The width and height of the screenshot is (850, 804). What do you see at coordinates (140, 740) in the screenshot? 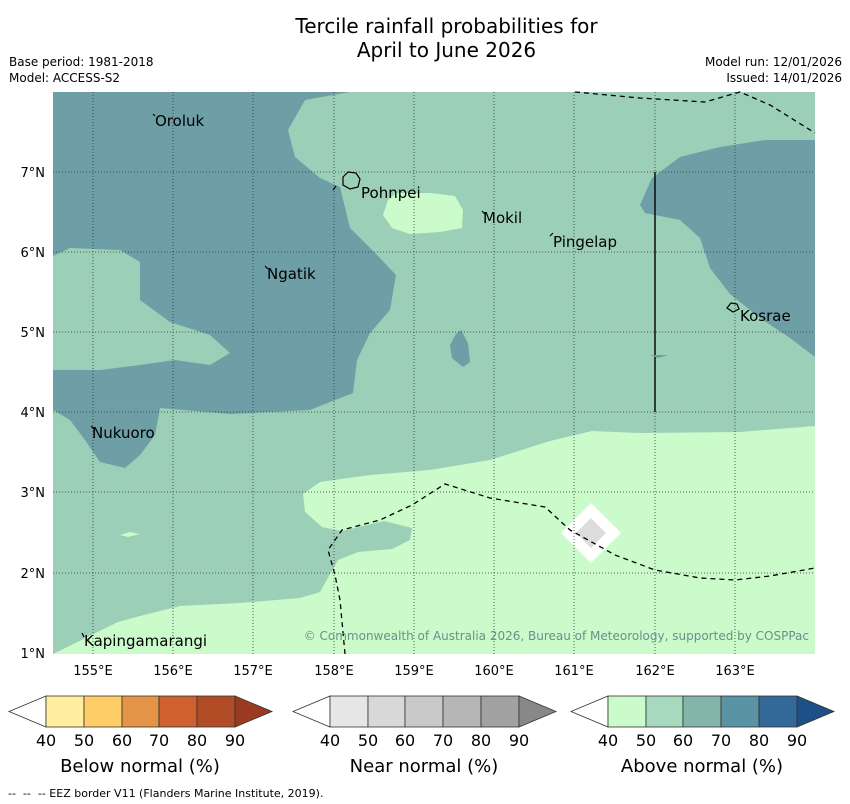
I see `legend-below-ticks: 40 50 60 70 80 90` at bounding box center [140, 740].